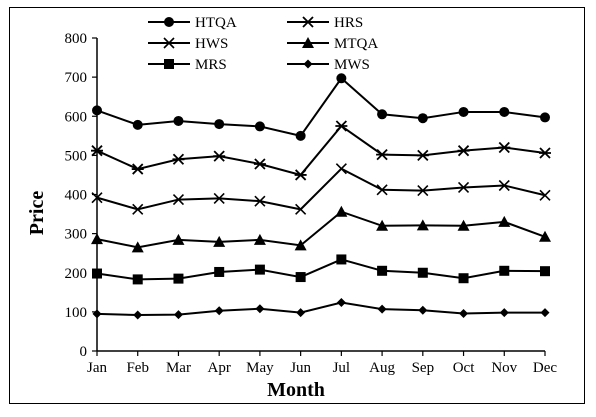 This screenshot has width=596, height=417. What do you see at coordinates (211, 44) in the screenshot?
I see `legend-label: HWS` at bounding box center [211, 44].